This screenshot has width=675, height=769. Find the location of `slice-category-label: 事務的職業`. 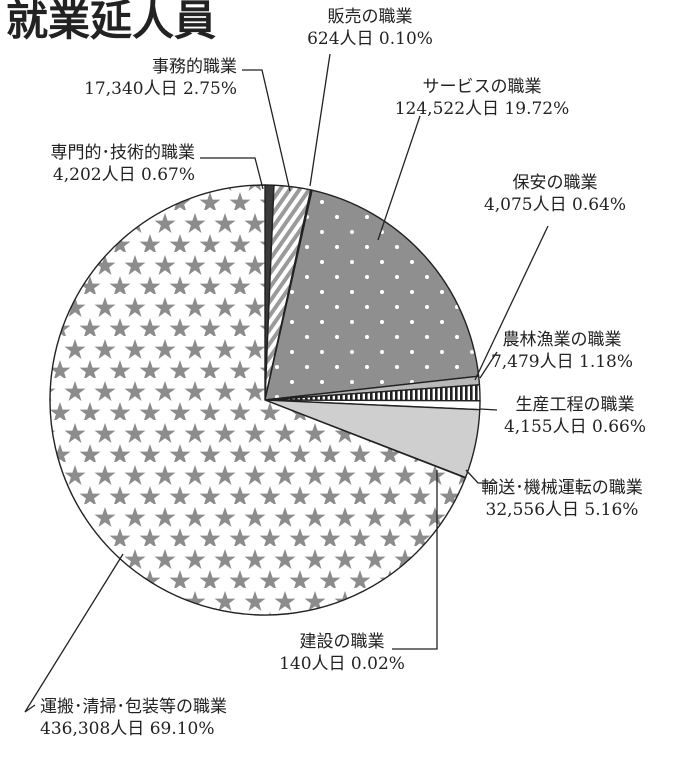

slice-category-label: 事務的職業 is located at coordinates (194, 67).